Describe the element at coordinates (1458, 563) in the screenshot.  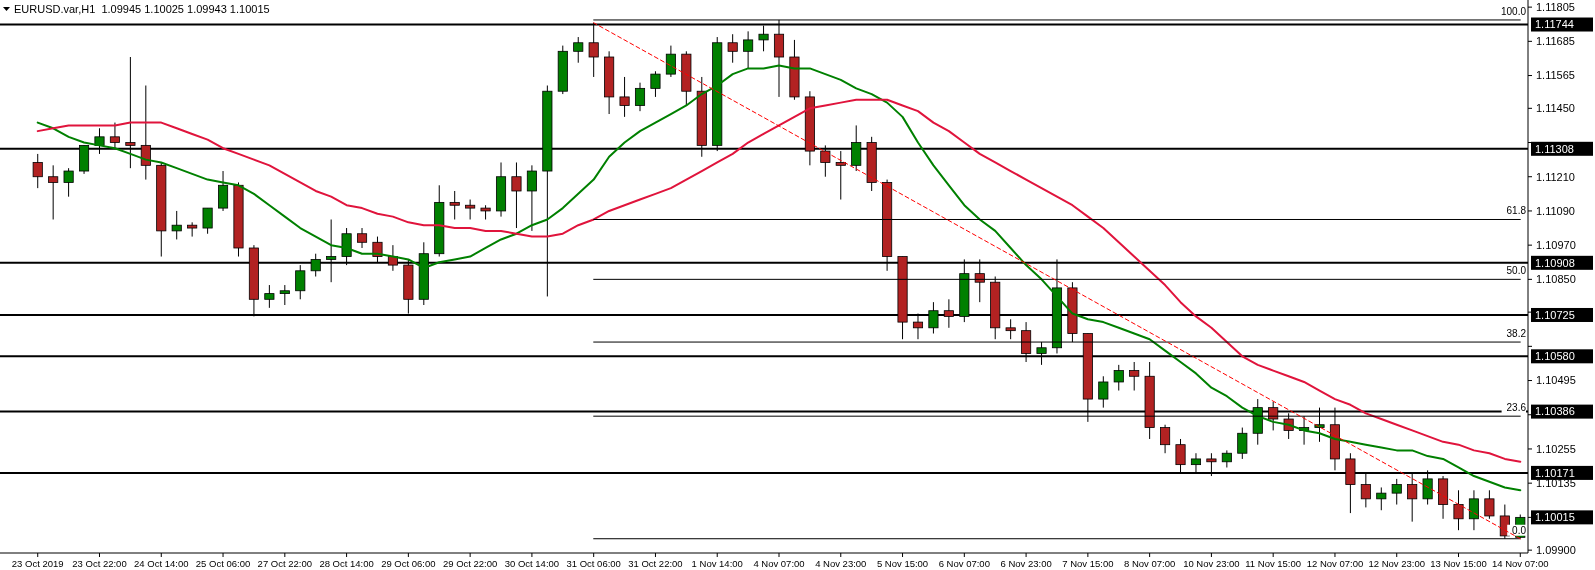
I see `x-tick-label: 13 Nov 15:00` at that location.